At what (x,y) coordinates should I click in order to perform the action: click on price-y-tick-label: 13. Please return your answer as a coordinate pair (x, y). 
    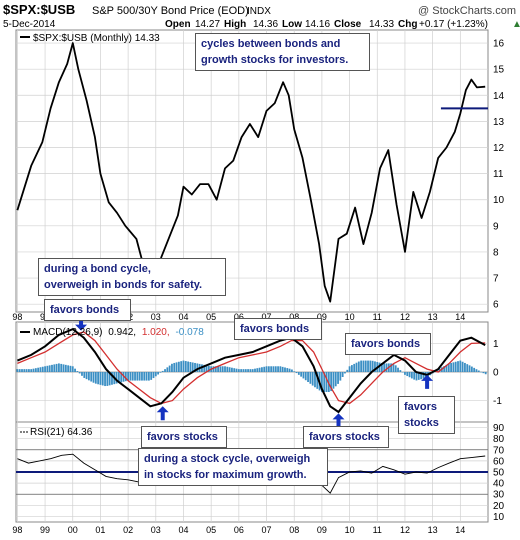
    Looking at the image, I should click on (499, 122).